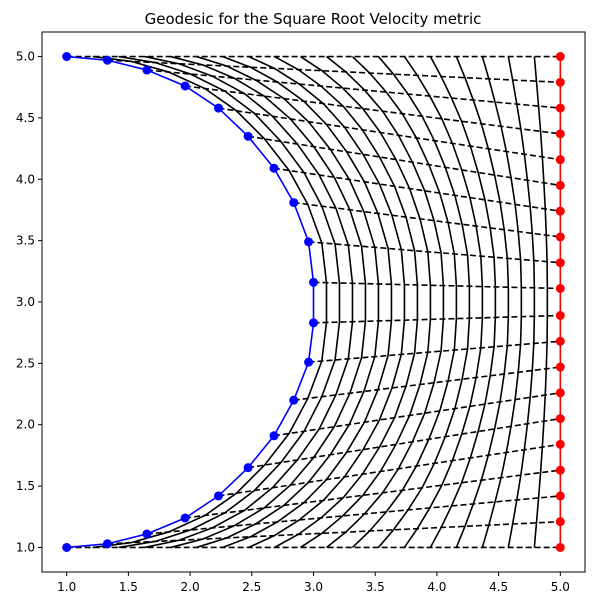  What do you see at coordinates (25, 118) in the screenshot?
I see `y-tick-label: 4.5` at bounding box center [25, 118].